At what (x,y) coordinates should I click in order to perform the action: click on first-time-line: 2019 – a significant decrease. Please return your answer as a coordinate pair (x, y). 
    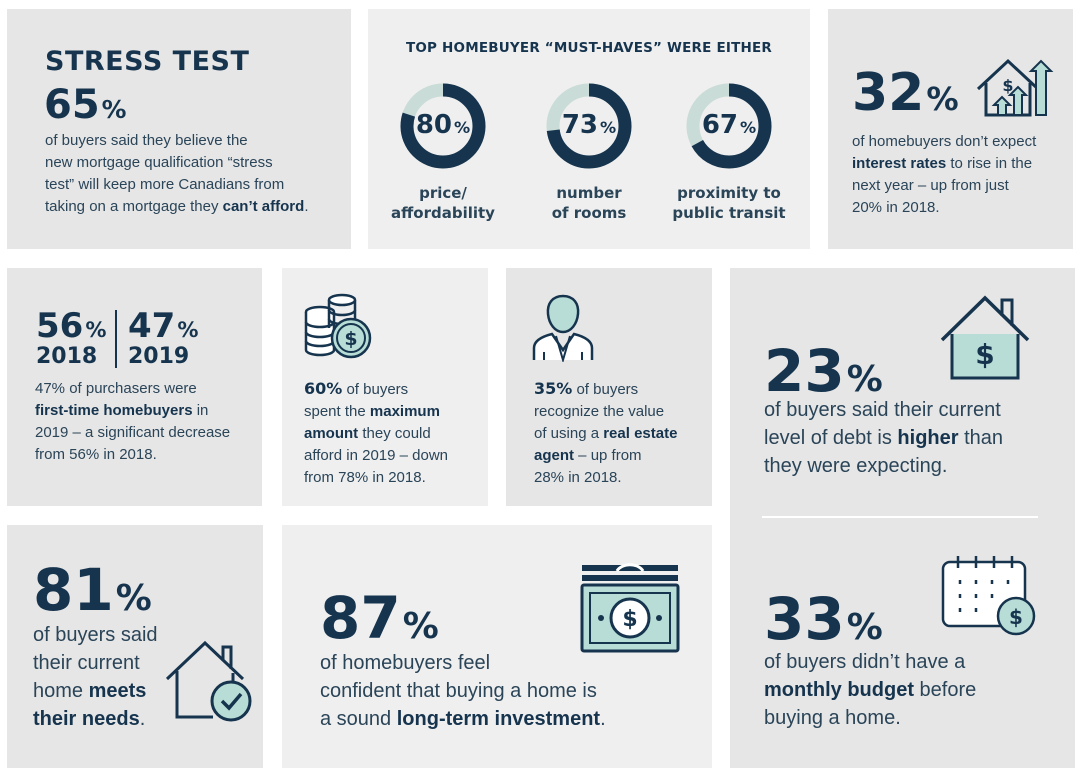
    Looking at the image, I should click on (133, 432).